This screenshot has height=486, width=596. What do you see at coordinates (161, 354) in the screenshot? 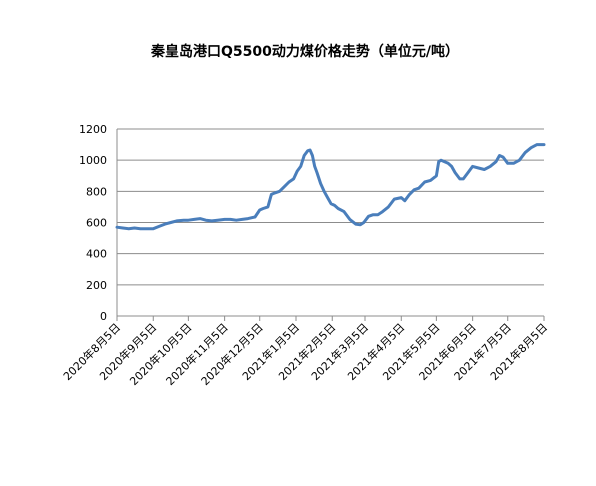
I see `x-tick-label: 2020年10月5日` at bounding box center [161, 354].